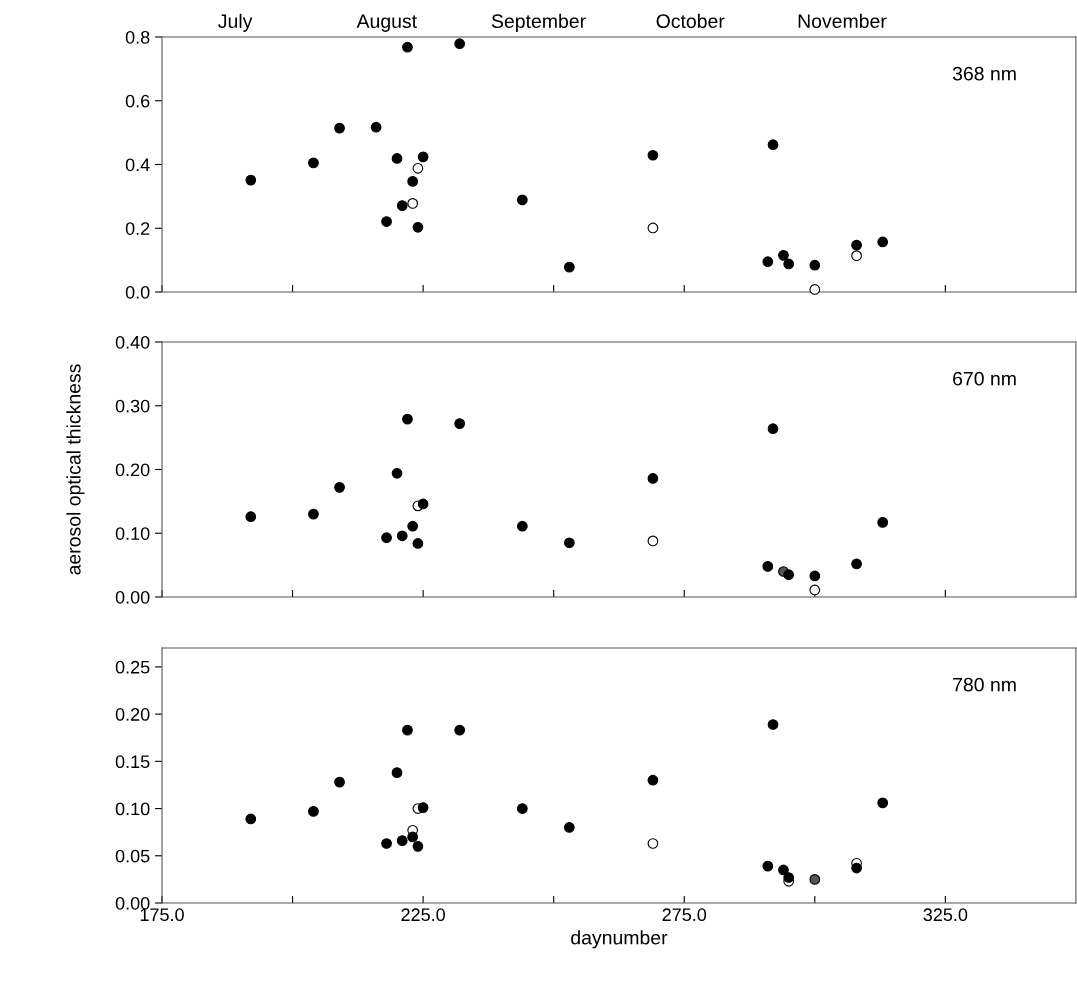  Describe the element at coordinates (137, 228) in the screenshot. I see `y-tick-label: 0.2` at that location.